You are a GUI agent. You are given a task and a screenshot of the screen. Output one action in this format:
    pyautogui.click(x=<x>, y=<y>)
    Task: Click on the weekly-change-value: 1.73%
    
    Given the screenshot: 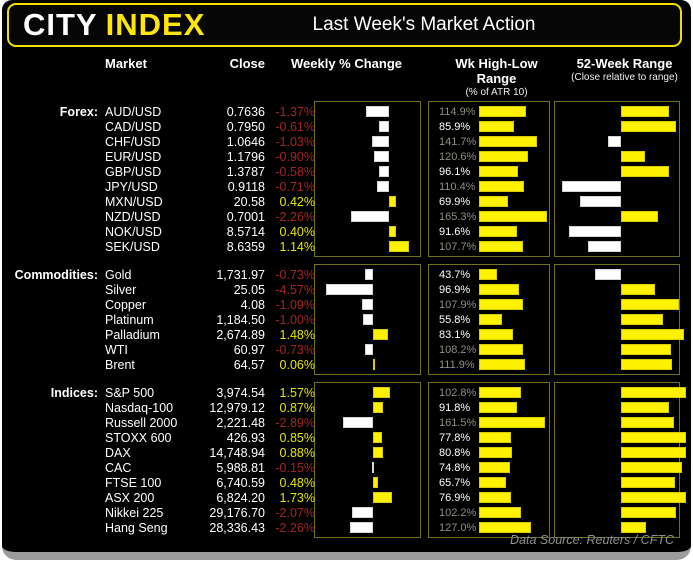 What is the action you would take?
    pyautogui.click(x=297, y=497)
    